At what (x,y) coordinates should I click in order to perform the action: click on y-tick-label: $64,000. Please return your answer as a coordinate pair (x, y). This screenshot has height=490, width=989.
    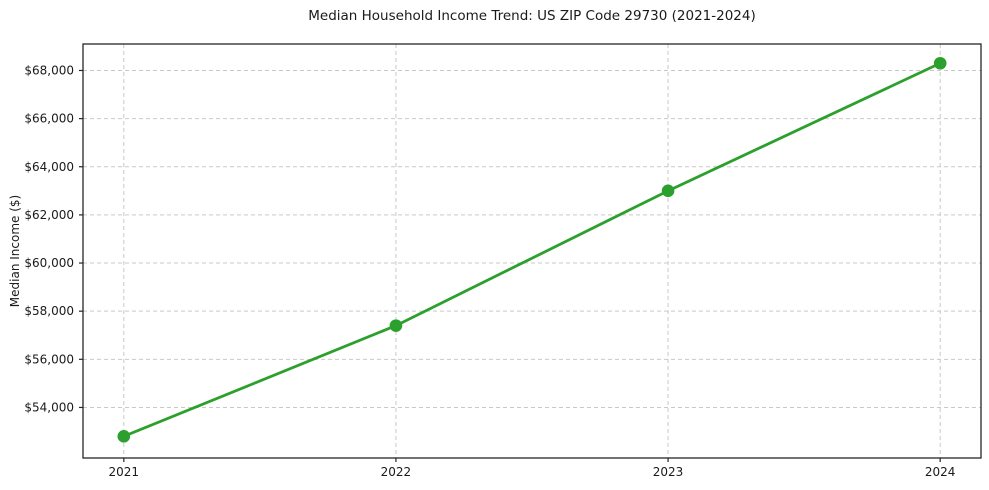
    Looking at the image, I should click on (49, 167).